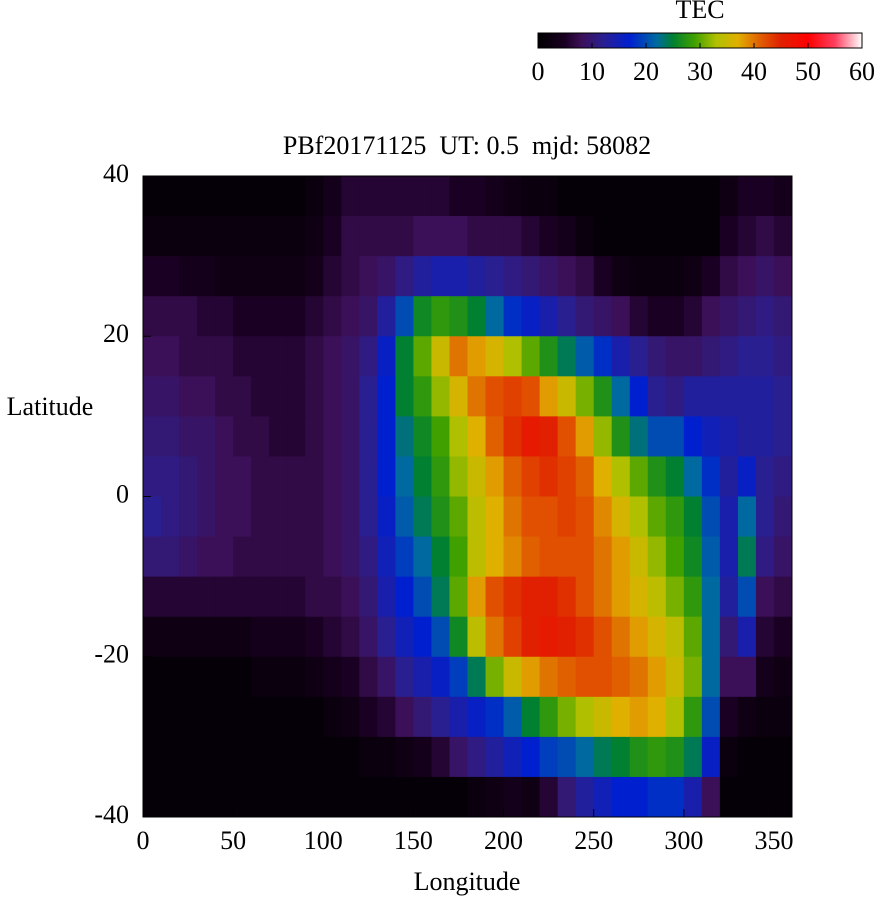 This screenshot has height=900, width=877. Describe the element at coordinates (111, 654) in the screenshot. I see `y-tick-label: -20` at that location.